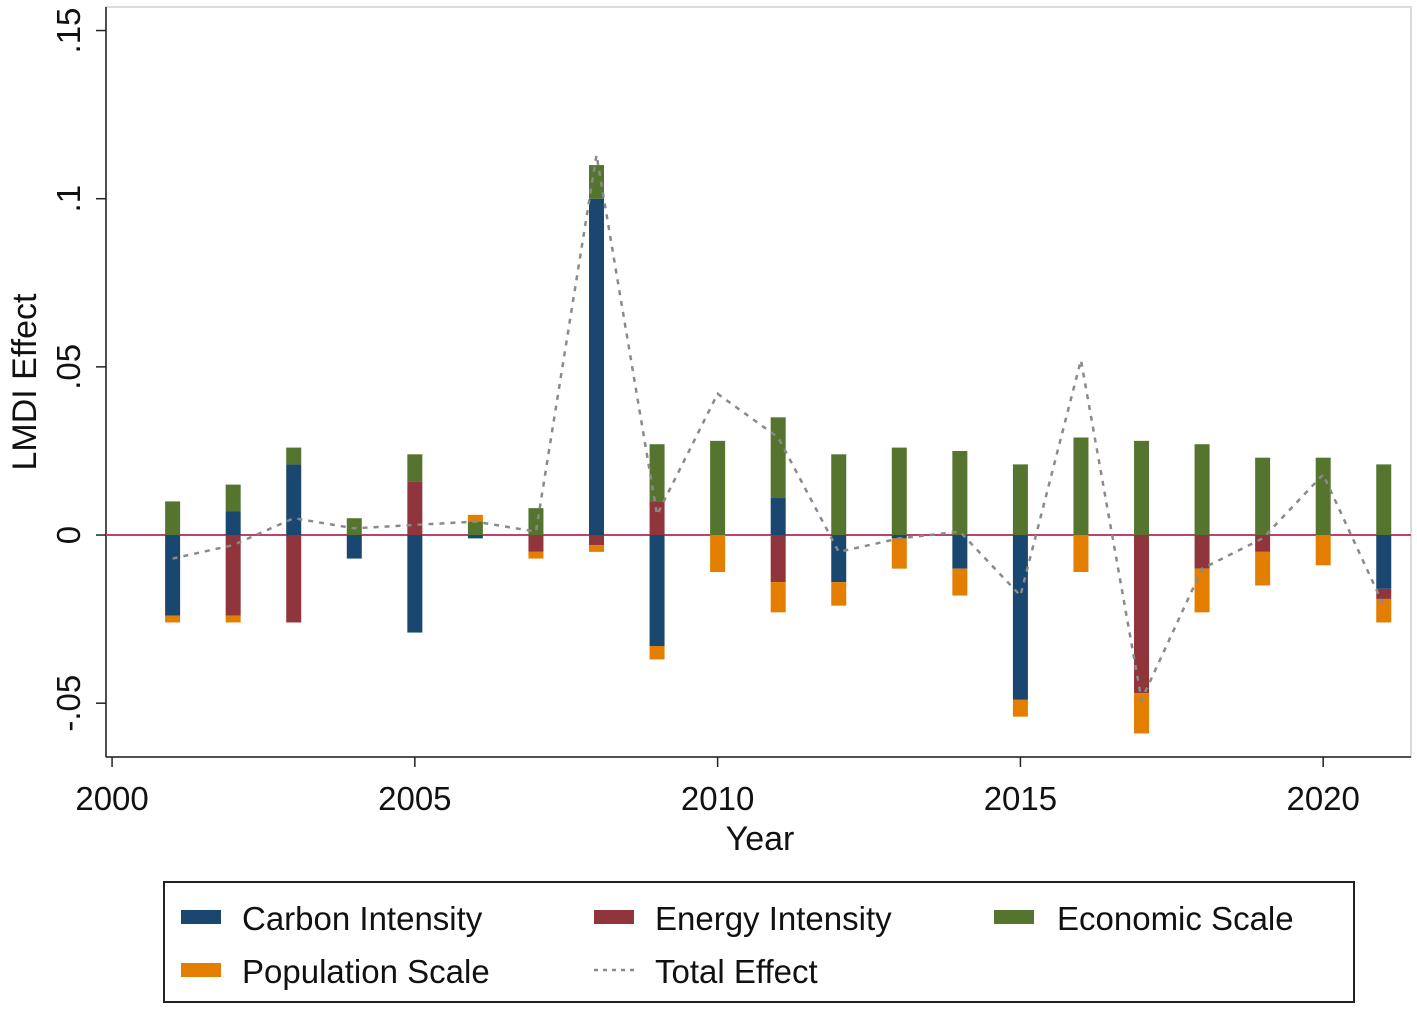 The height and width of the screenshot is (1010, 1417). Describe the element at coordinates (1202, 552) in the screenshot. I see `bar-ei-2018` at that location.